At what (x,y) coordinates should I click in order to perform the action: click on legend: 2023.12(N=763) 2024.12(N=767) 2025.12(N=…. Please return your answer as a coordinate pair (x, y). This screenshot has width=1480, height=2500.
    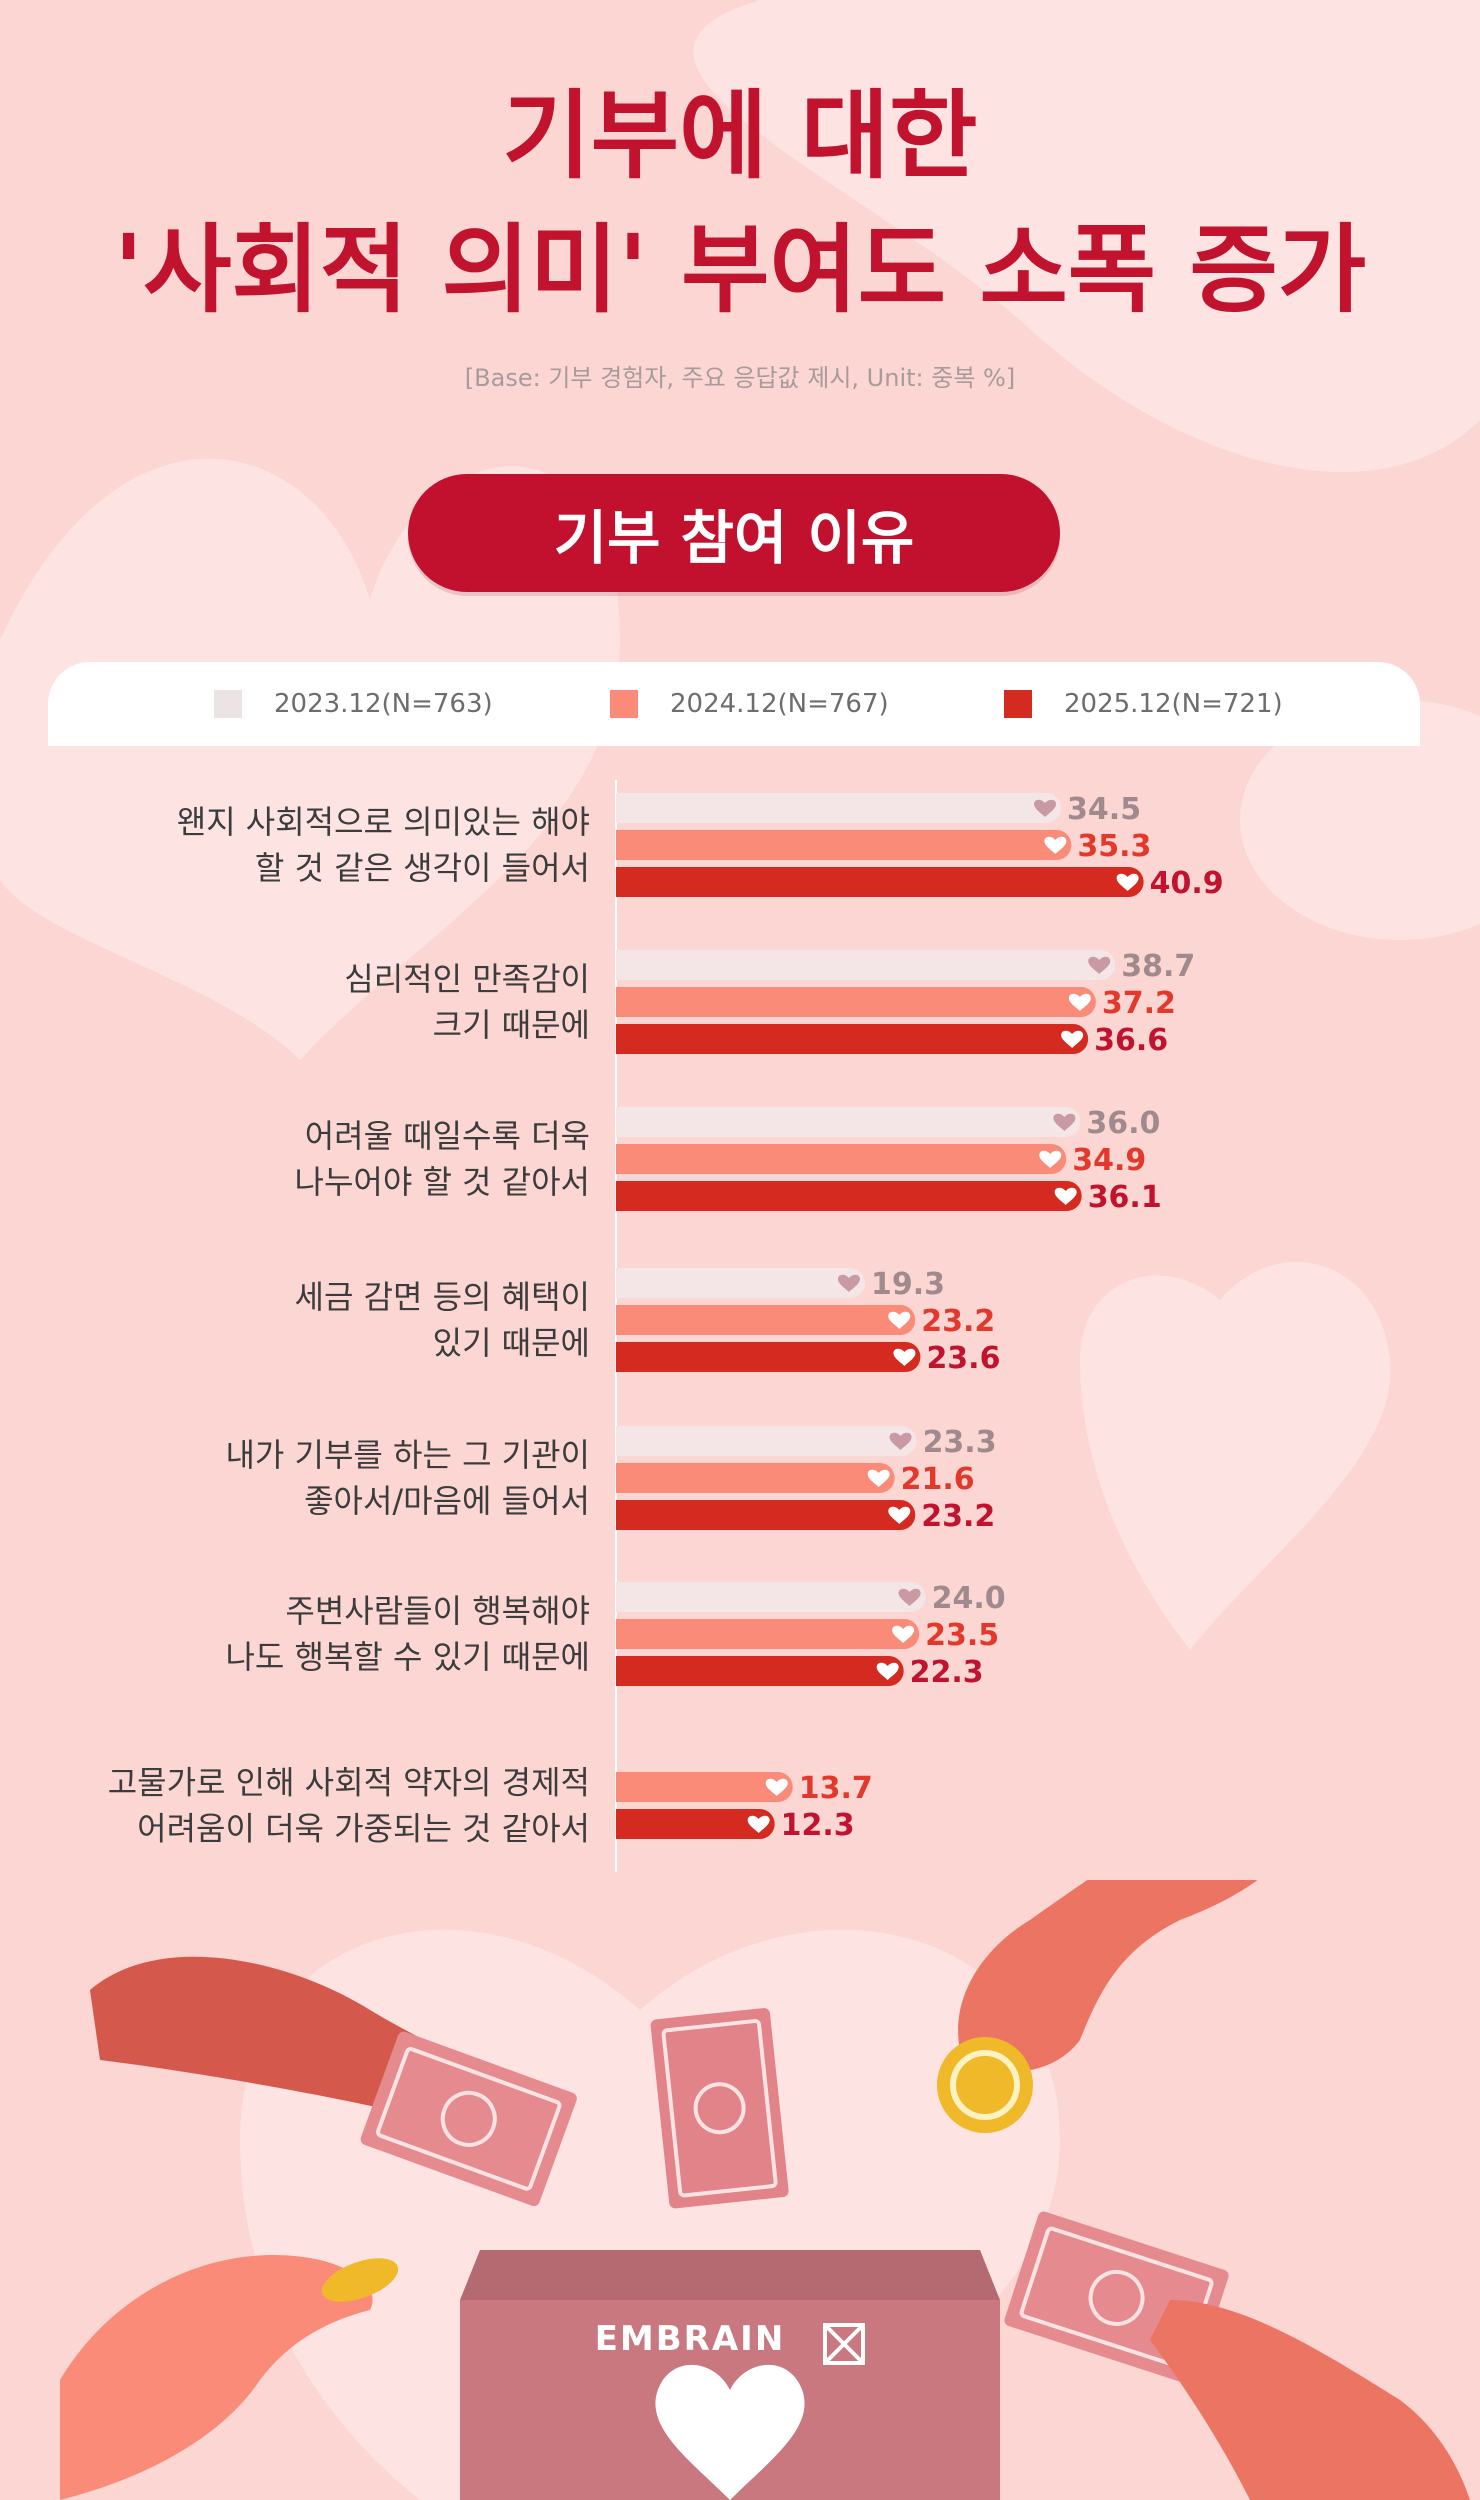
    Looking at the image, I should click on (734, 704).